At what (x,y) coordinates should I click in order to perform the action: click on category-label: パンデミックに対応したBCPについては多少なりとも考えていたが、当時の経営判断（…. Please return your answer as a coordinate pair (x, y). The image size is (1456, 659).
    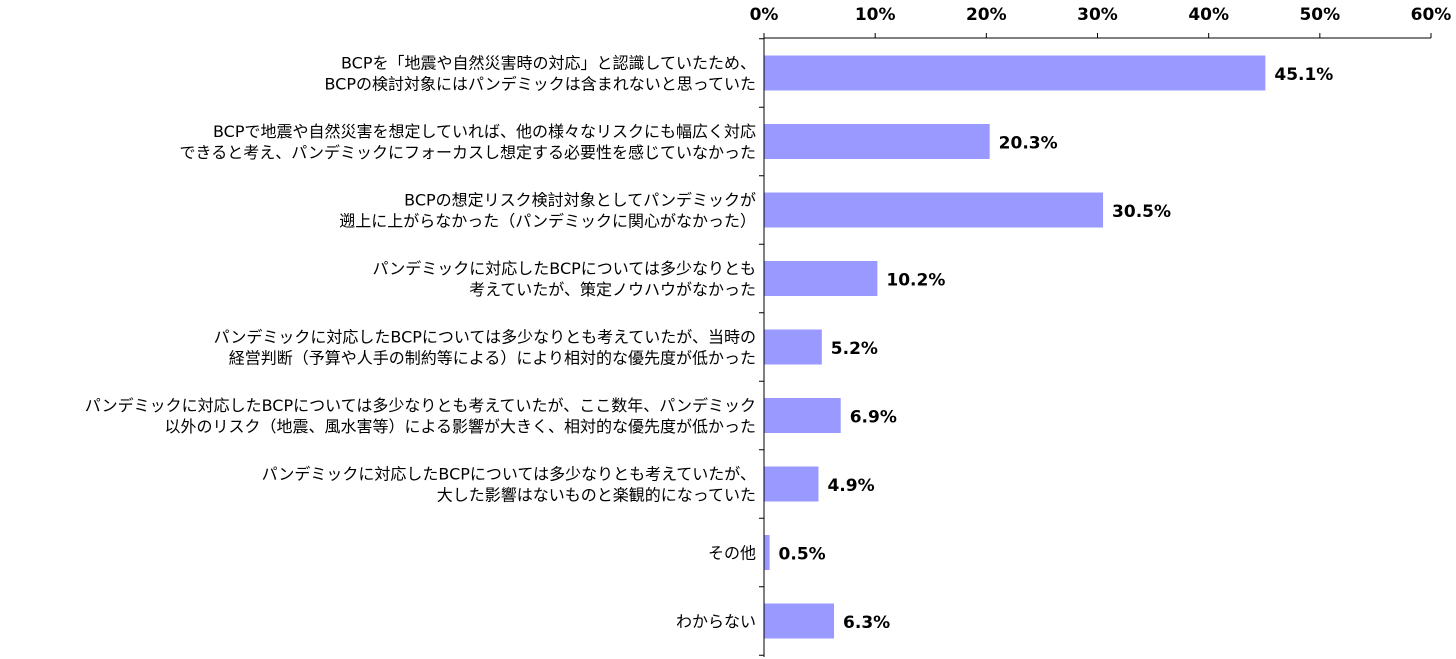
    Looking at the image, I should click on (485, 348).